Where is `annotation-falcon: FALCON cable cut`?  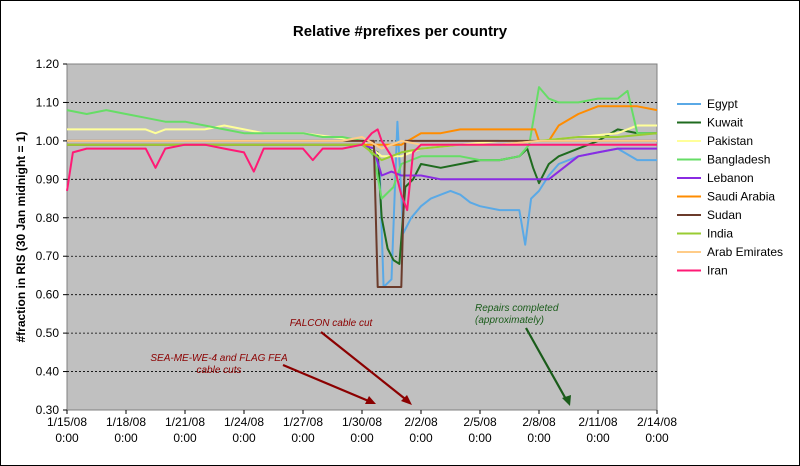
annotation-falcon: FALCON cable cut is located at coordinates (332, 323).